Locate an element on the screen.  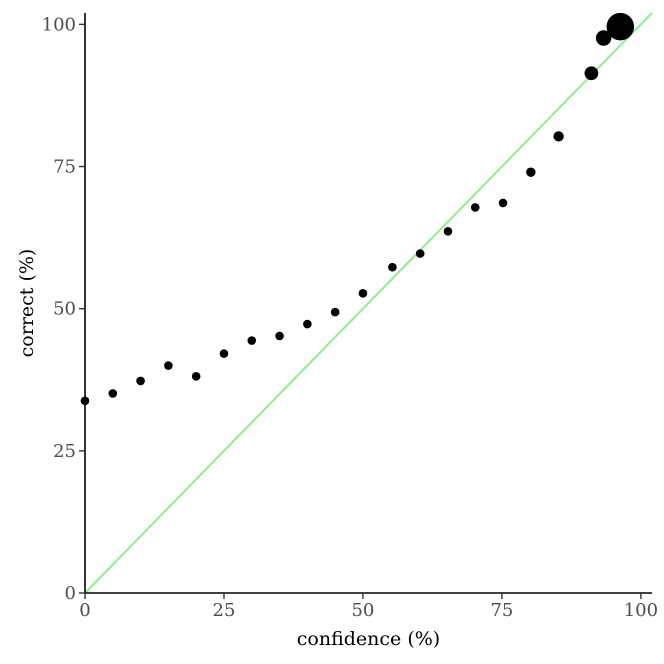
x-tick-label: 50 is located at coordinates (362, 610).